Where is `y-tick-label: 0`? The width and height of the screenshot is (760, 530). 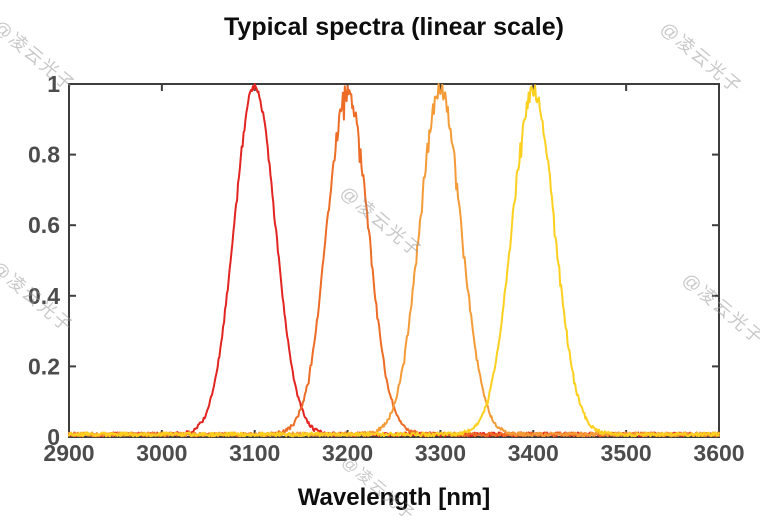 y-tick-label: 0 is located at coordinates (53, 437).